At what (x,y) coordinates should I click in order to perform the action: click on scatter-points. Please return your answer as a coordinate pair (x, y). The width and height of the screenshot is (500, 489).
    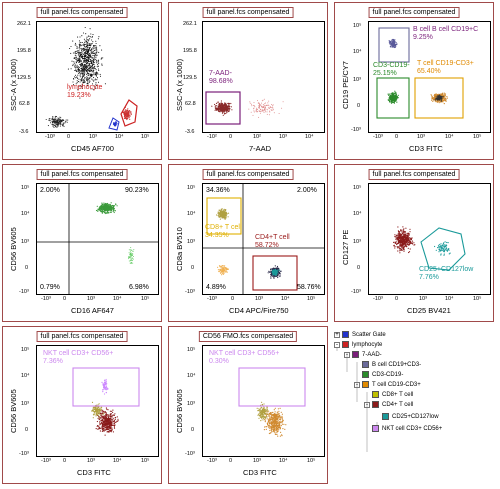
    Looking at the image, I should click on (115, 233).